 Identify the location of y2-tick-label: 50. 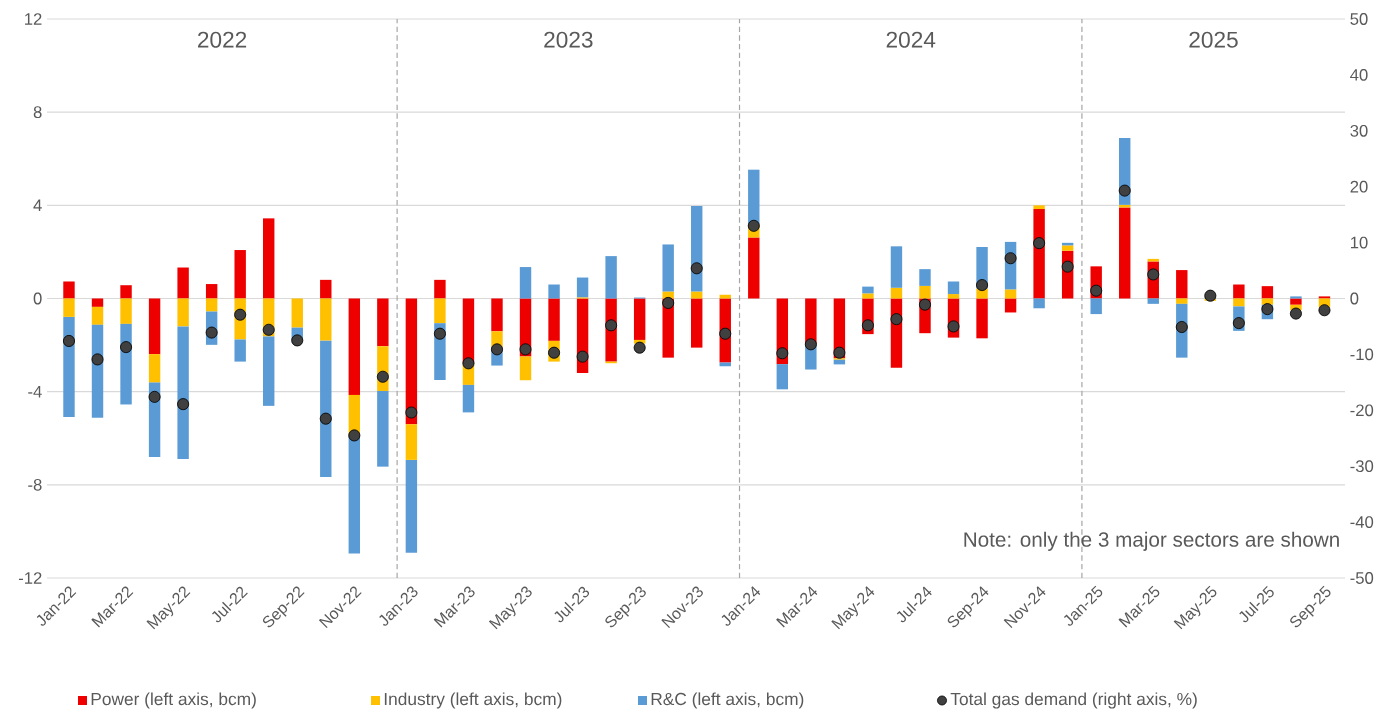
(1359, 19).